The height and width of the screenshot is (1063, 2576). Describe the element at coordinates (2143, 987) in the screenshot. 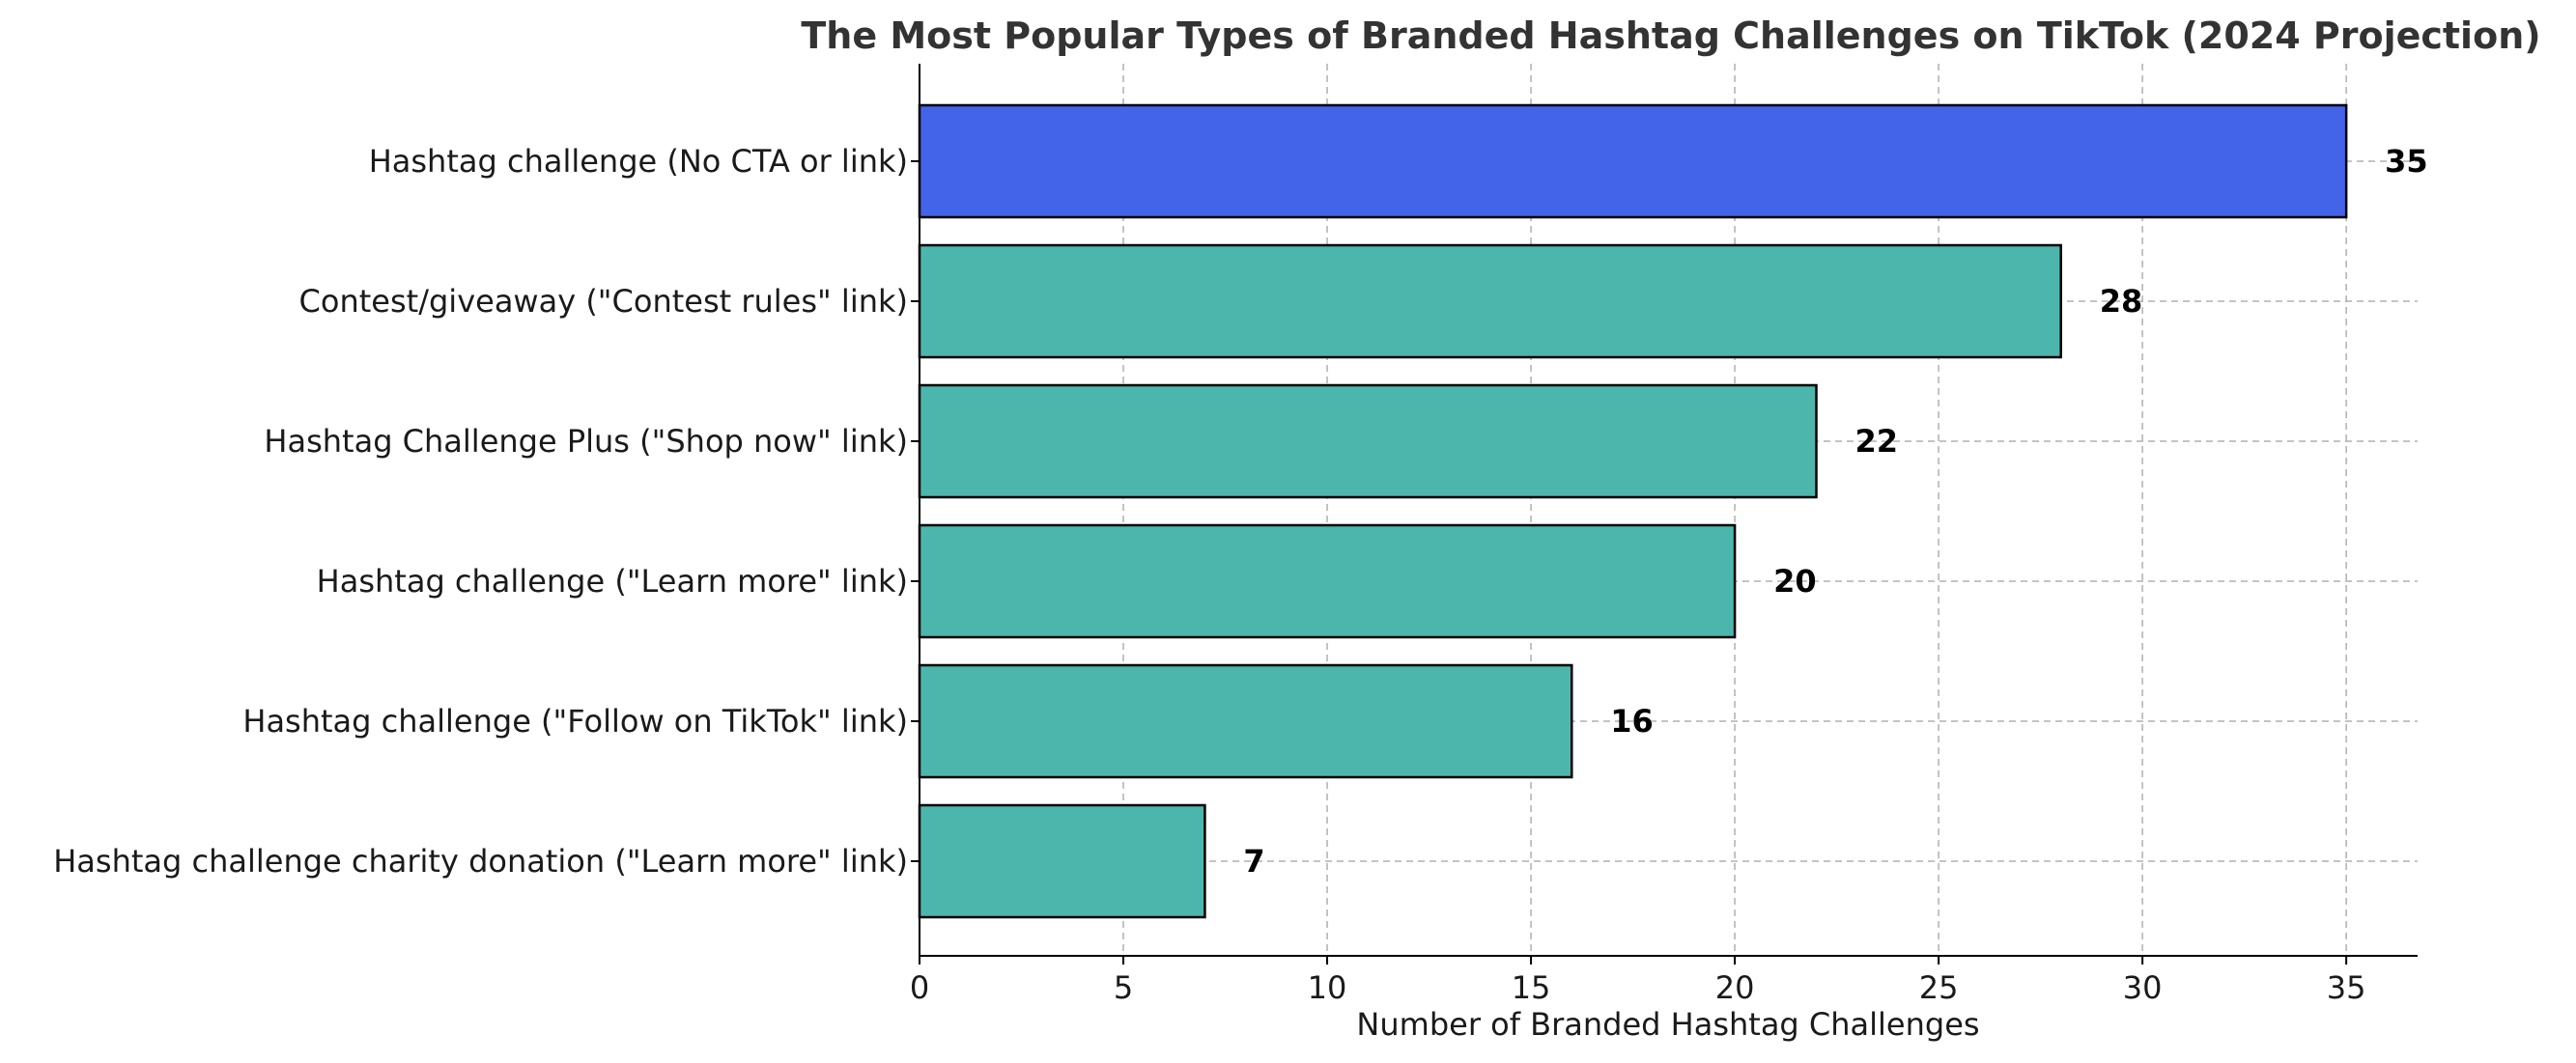

I see `x-tick-label: 30` at that location.